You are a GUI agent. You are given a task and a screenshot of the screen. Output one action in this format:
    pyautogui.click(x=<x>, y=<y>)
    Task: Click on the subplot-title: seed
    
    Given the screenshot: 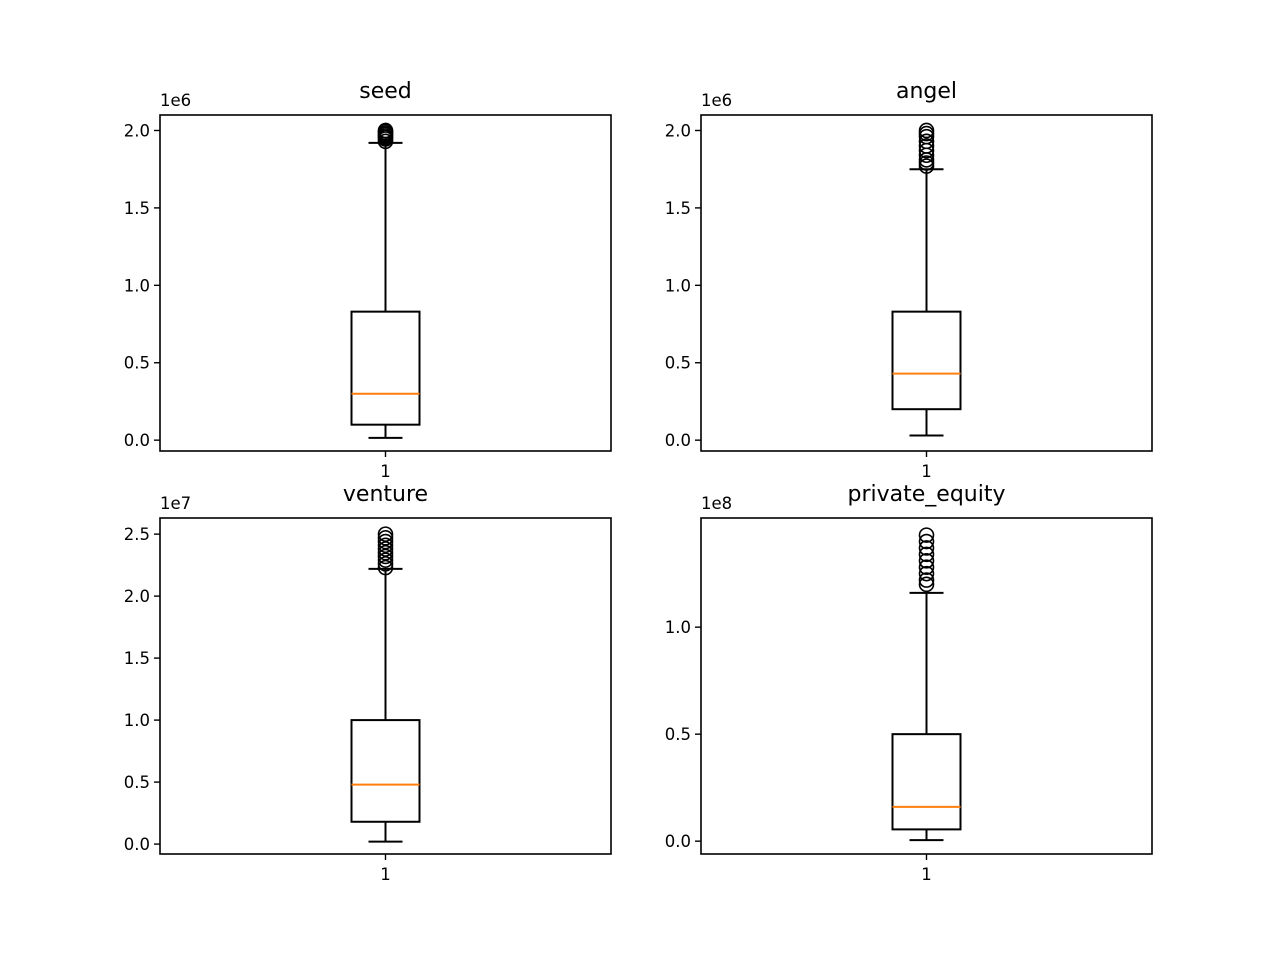 What is the action you would take?
    pyautogui.click(x=385, y=91)
    